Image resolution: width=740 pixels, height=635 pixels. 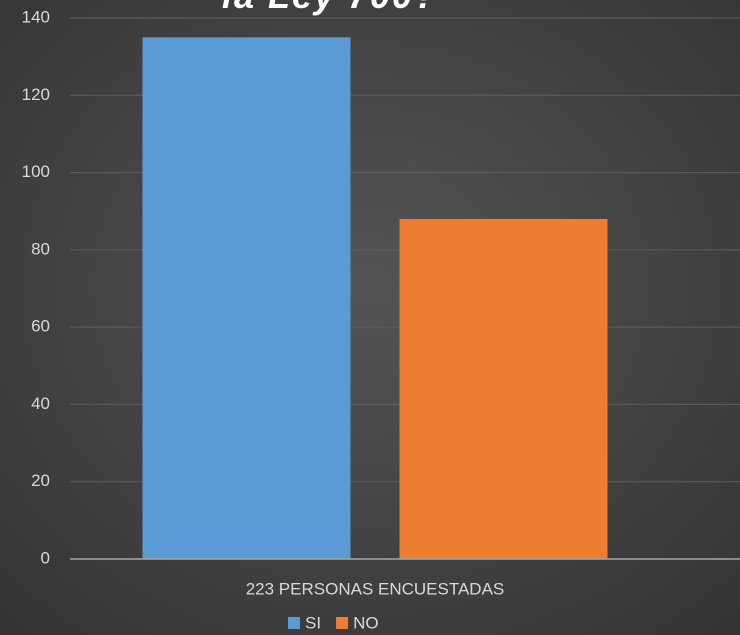 What do you see at coordinates (40, 480) in the screenshot?
I see `y-tick-label: 20` at bounding box center [40, 480].